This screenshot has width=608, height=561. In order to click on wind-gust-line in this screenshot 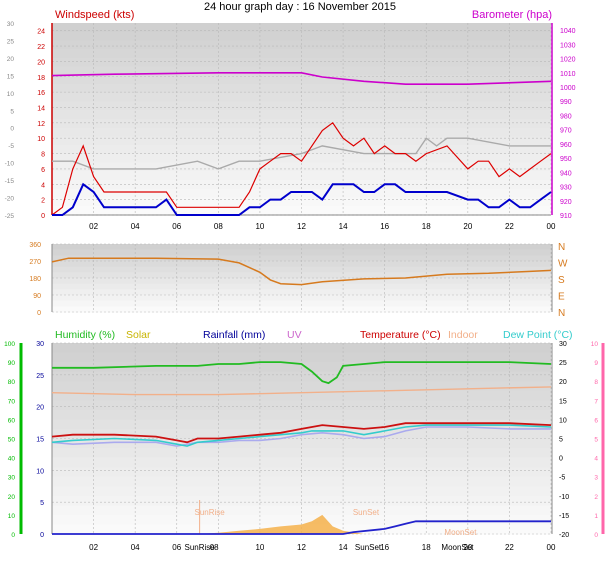, I will do `click(301, 168)`.